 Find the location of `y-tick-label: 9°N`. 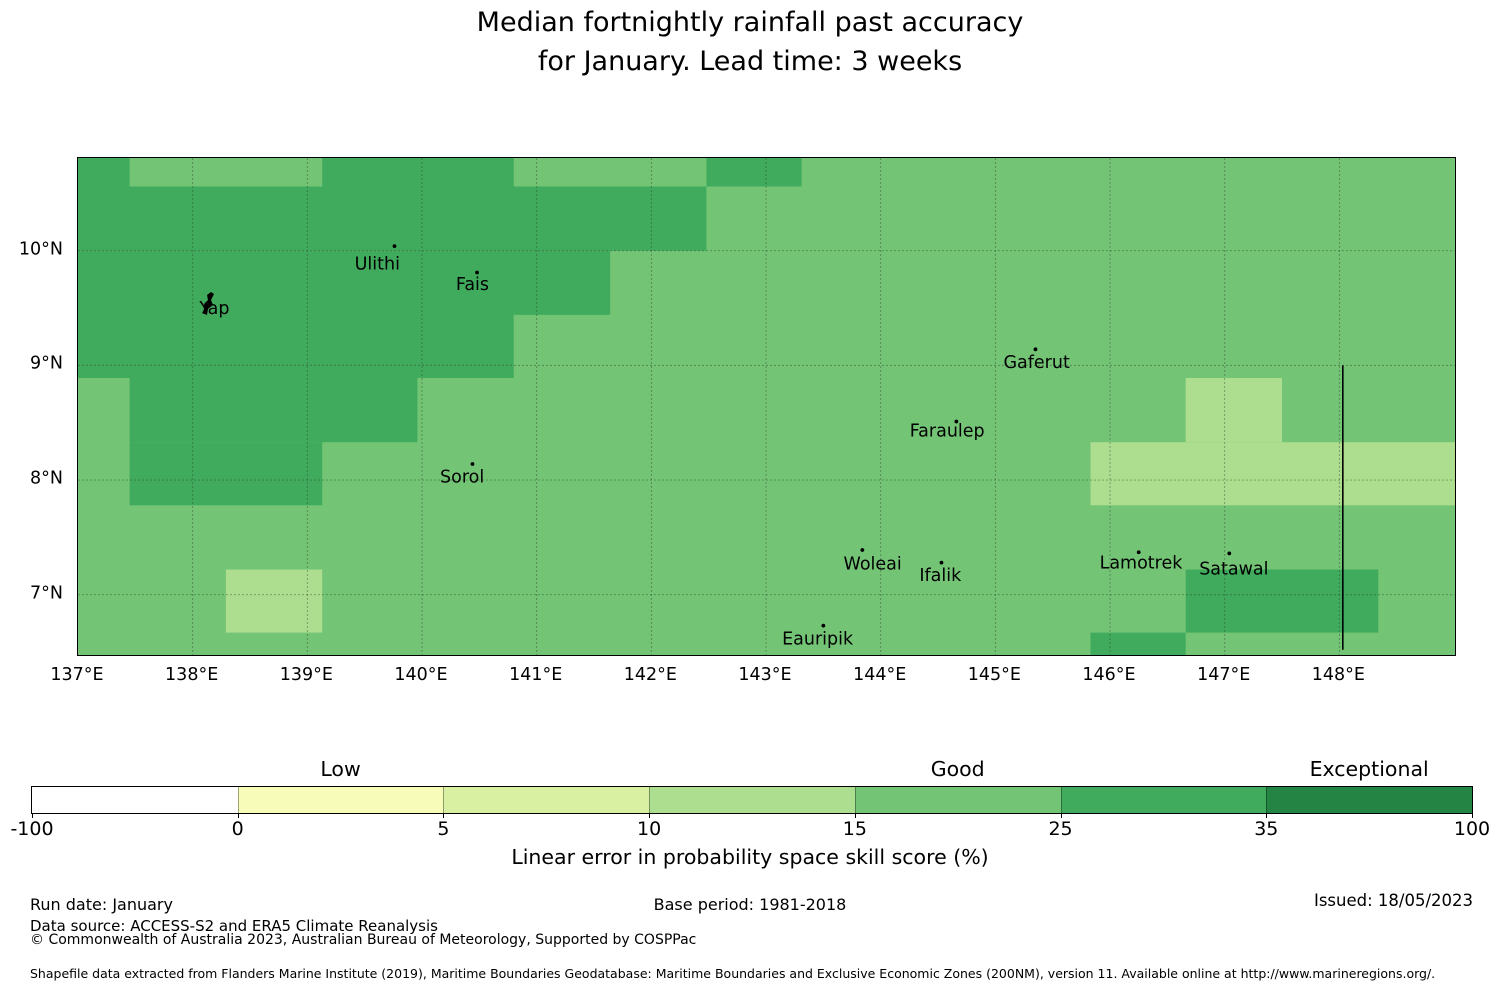

y-tick-label: 9°N is located at coordinates (46, 363).